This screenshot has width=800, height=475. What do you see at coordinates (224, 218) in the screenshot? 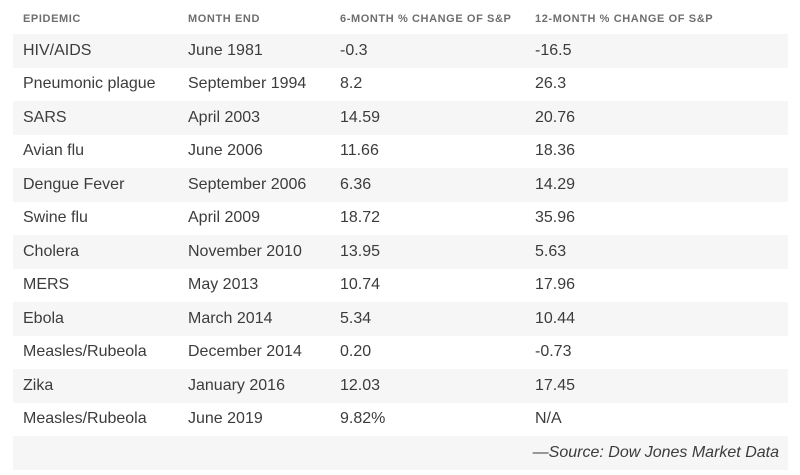
I see `cell-month-end: April 2009` at bounding box center [224, 218].